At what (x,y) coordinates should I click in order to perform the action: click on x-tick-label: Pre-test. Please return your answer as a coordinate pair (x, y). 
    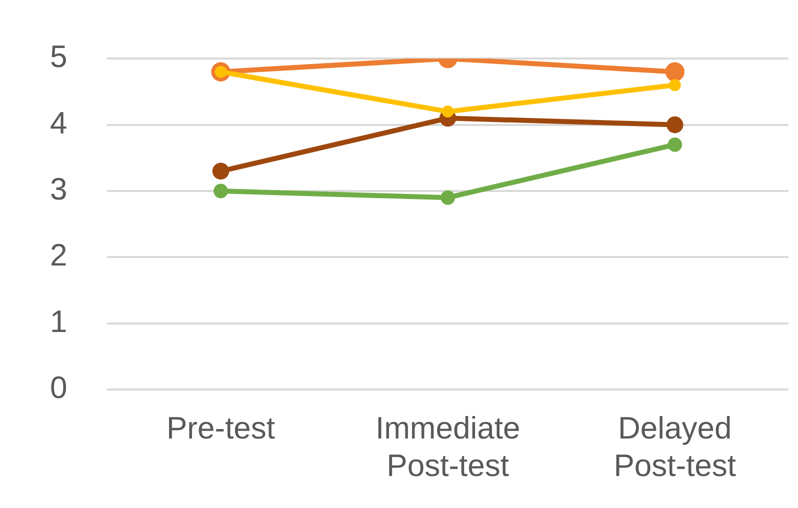
    Looking at the image, I should click on (221, 428).